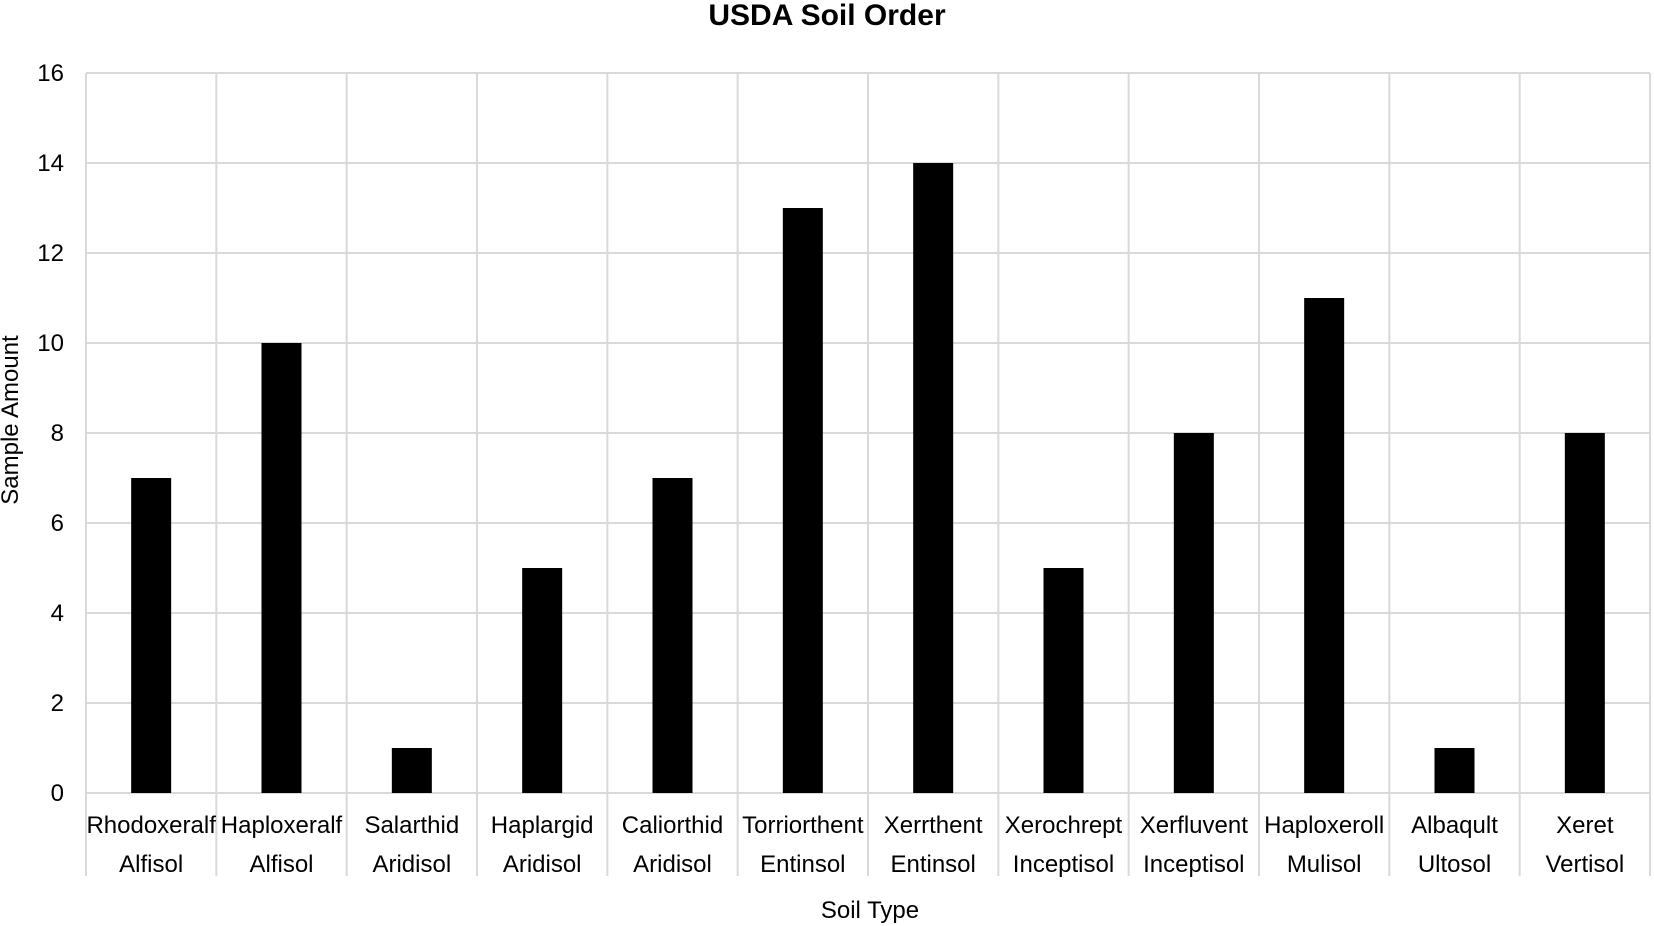  What do you see at coordinates (57, 793) in the screenshot?
I see `y-tick-label: 0` at bounding box center [57, 793].